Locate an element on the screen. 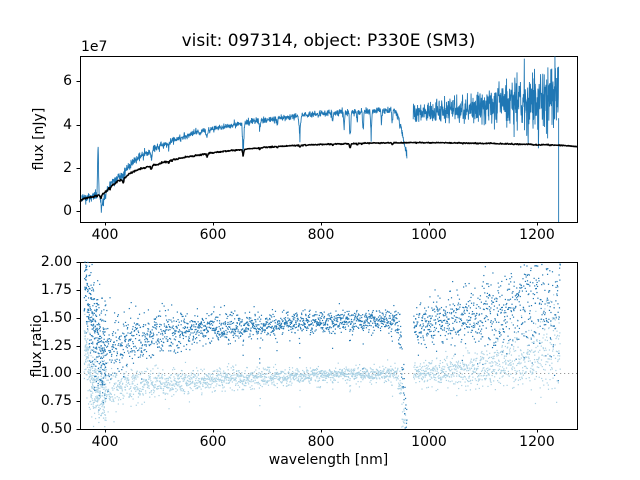  y-tick-label: 0.50 is located at coordinates (56, 429).